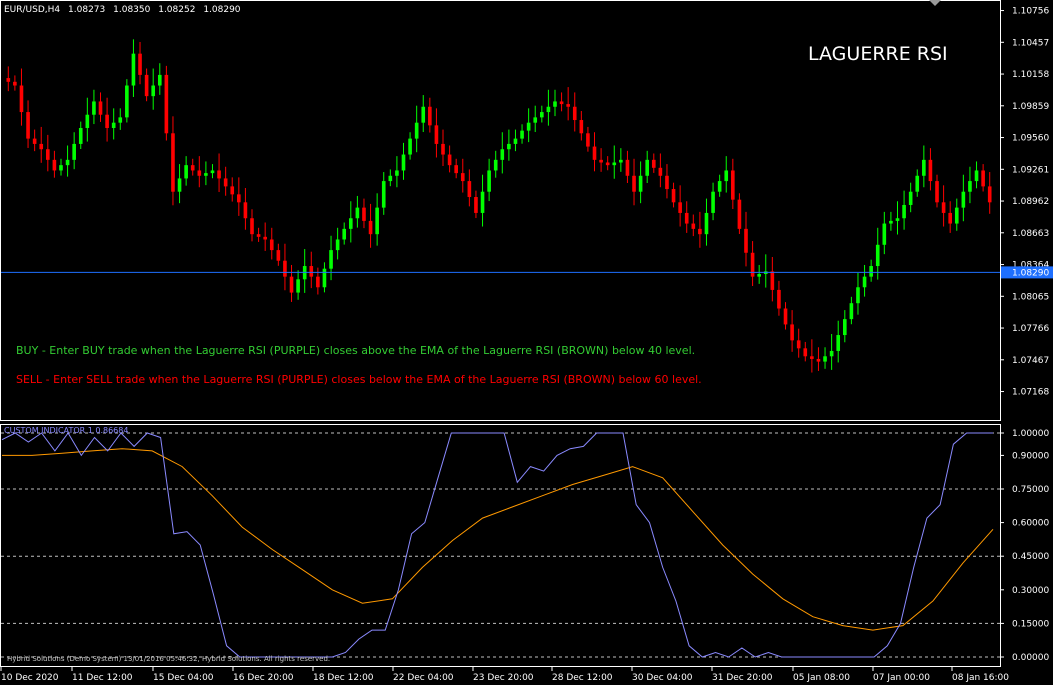  I want to click on high-value: 1.08350, so click(131, 10).